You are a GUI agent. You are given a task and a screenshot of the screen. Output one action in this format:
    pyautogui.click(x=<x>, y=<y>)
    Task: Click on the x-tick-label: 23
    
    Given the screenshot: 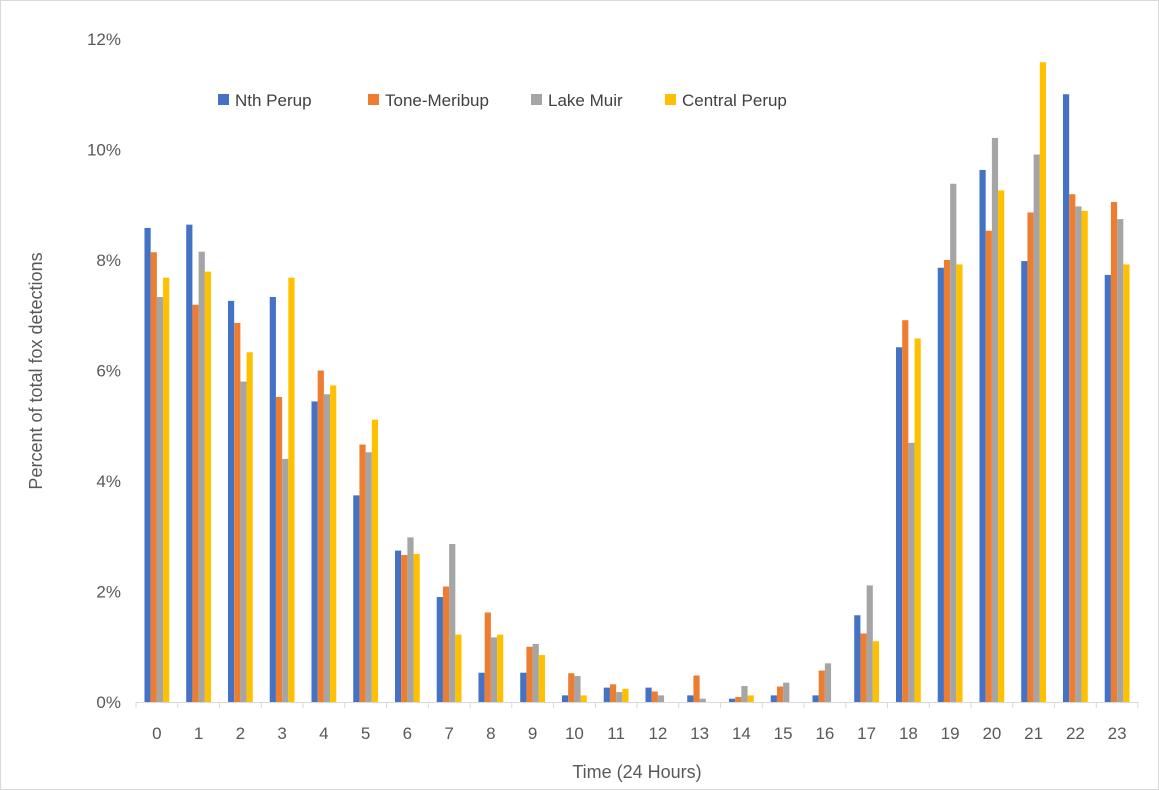 What is the action you would take?
    pyautogui.click(x=1117, y=733)
    